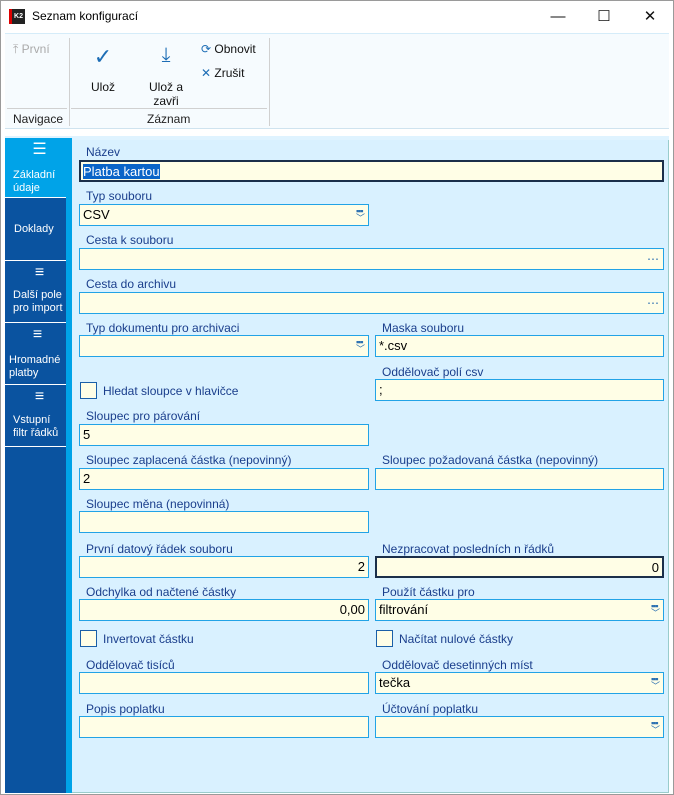 The image size is (674, 795). I want to click on save-close-button: ⤓ Ulož a zavři, so click(166, 76).